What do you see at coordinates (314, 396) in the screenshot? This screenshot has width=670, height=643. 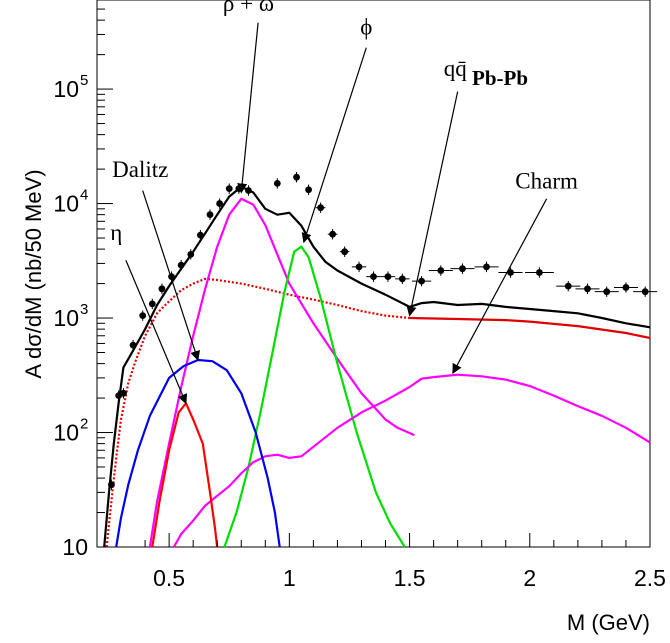 I see `curve-phi` at bounding box center [314, 396].